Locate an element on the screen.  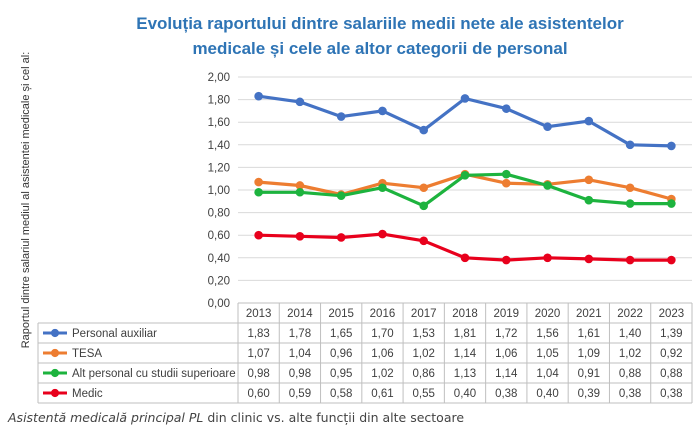
legend-entry: Personal auxiliar is located at coordinates (114, 334).